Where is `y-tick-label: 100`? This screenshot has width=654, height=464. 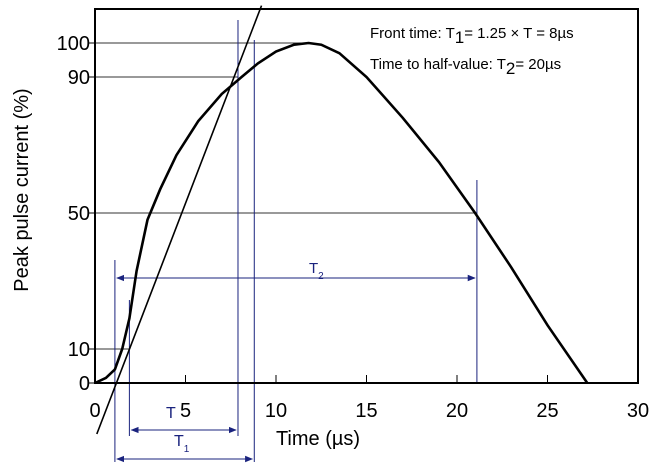 y-tick-label: 100 is located at coordinates (73, 44).